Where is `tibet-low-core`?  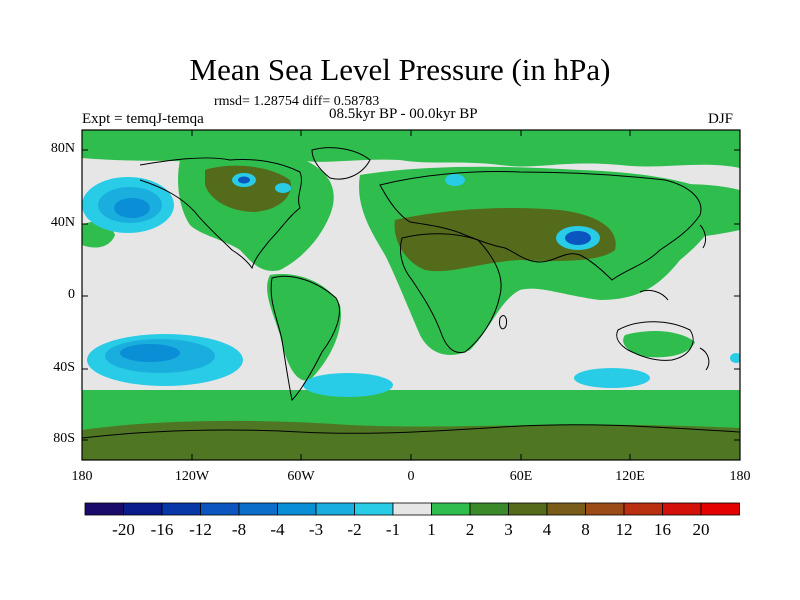
tibet-low-core is located at coordinates (578, 238).